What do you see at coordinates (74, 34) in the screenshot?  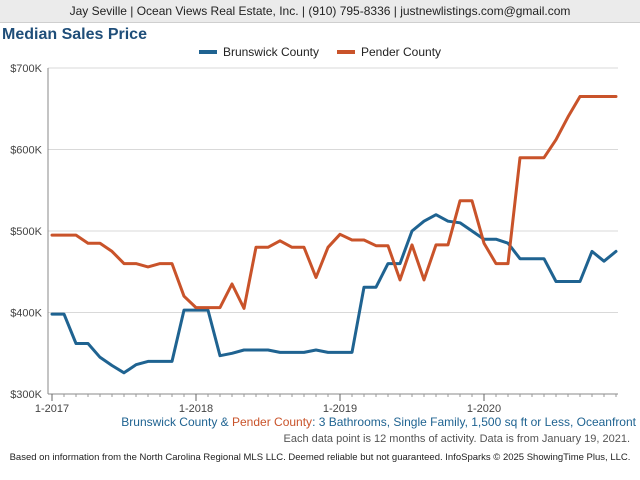 I see `chart-title: Median Sales Price` at bounding box center [74, 34].